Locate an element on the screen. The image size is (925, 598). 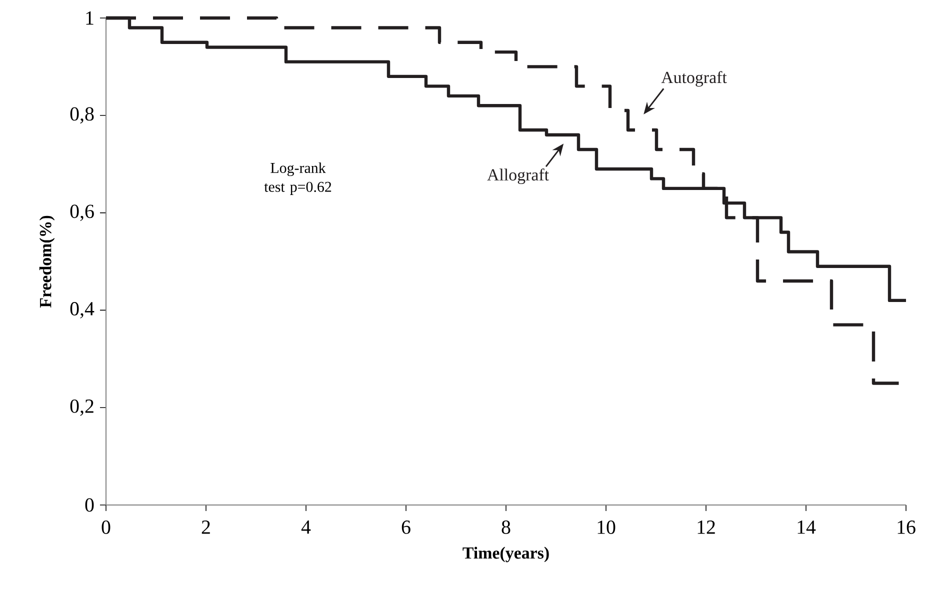
x-tick-label: 2 is located at coordinates (206, 527).